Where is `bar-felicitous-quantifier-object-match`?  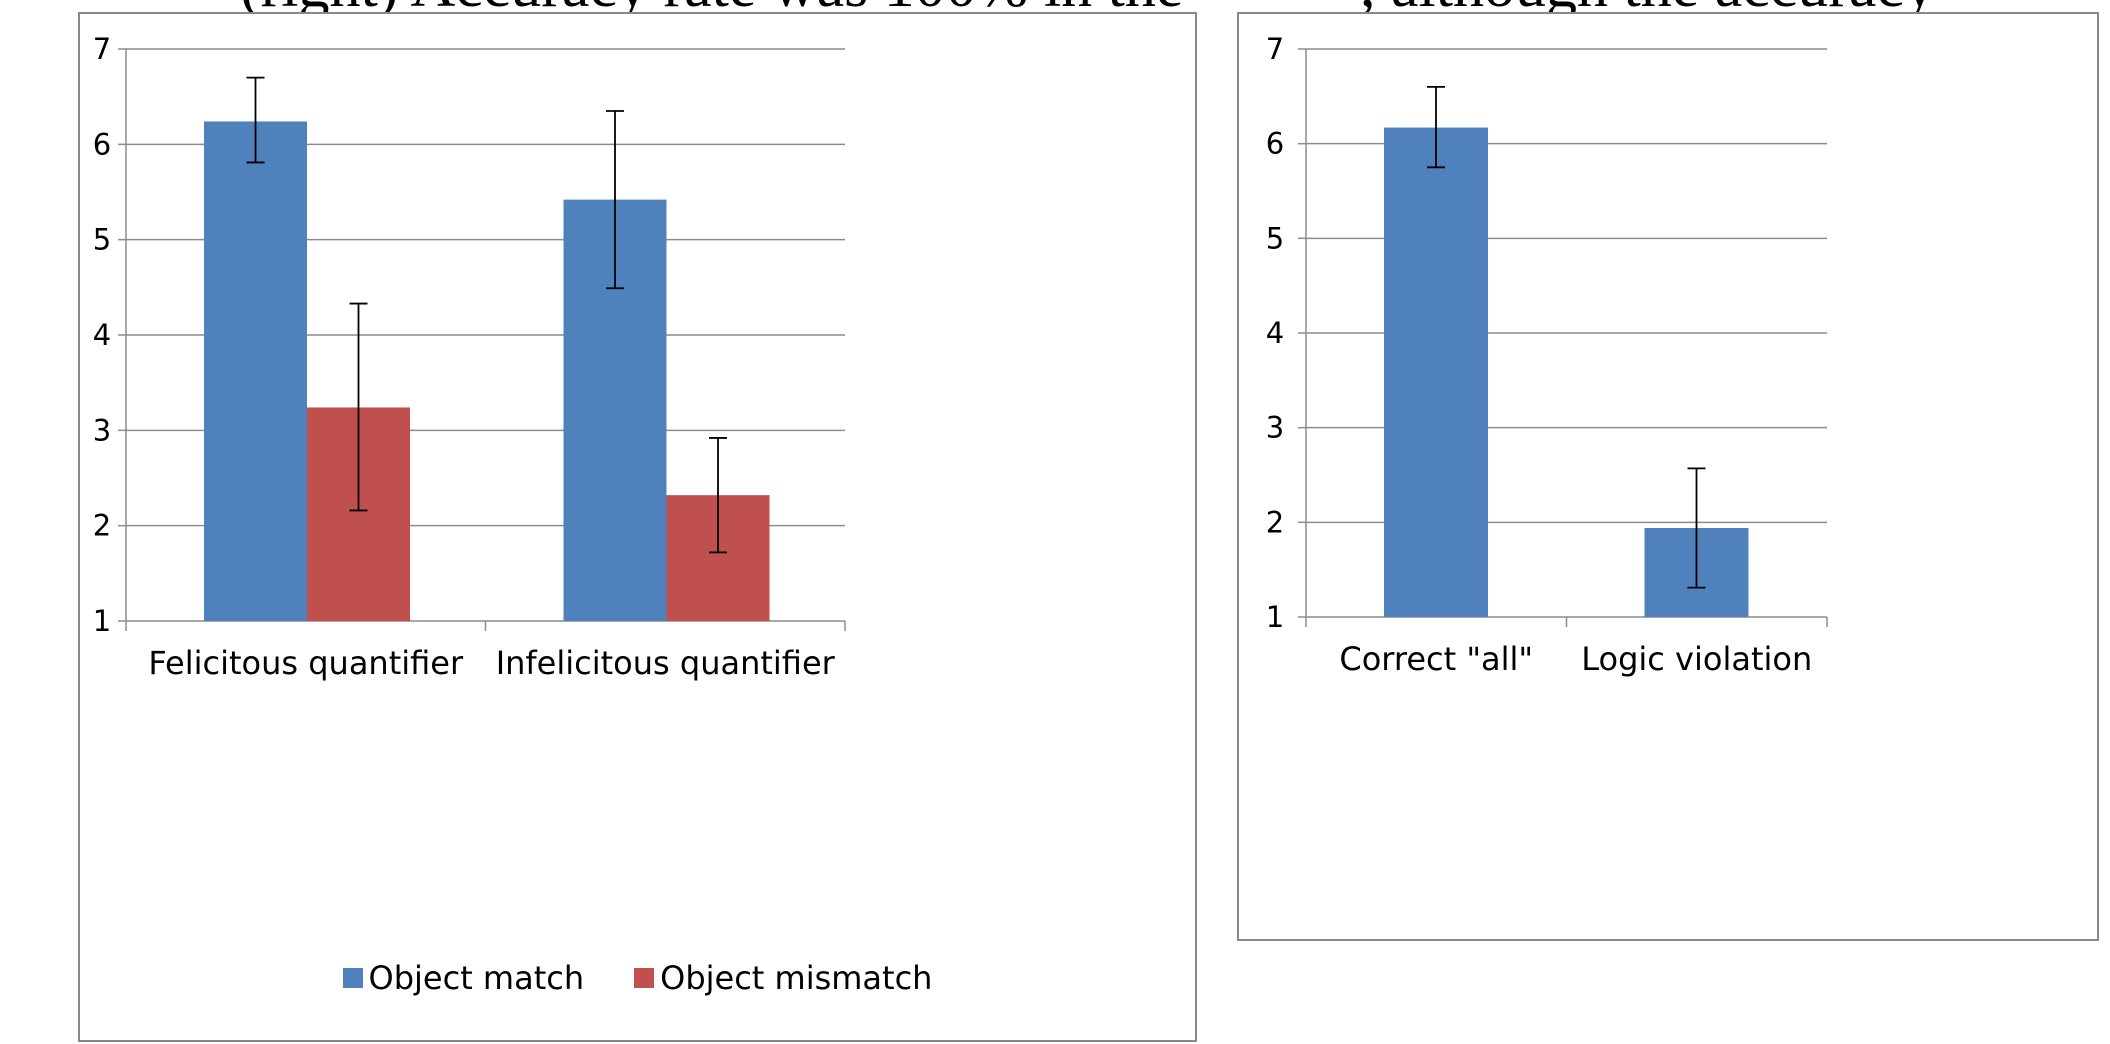
bar-felicitous-quantifier-object-match is located at coordinates (255, 371).